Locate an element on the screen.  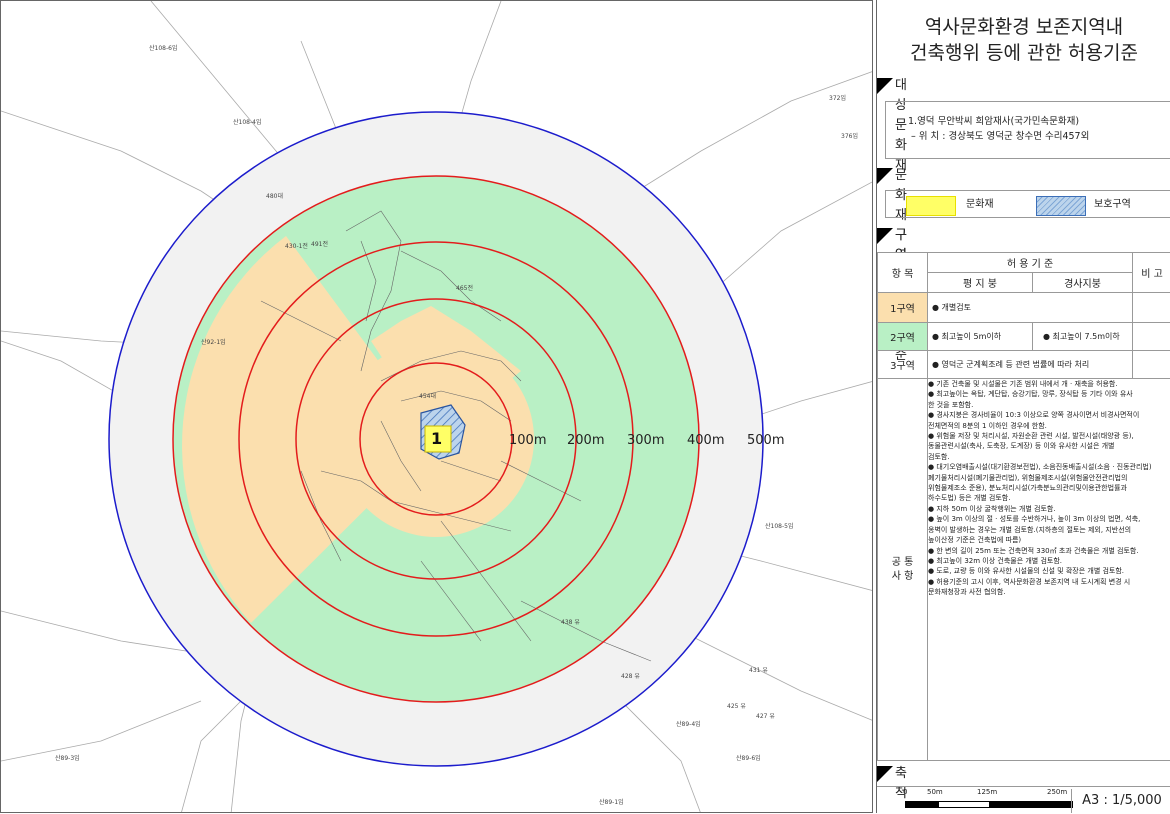
zone3-note is located at coordinates (1151, 365).